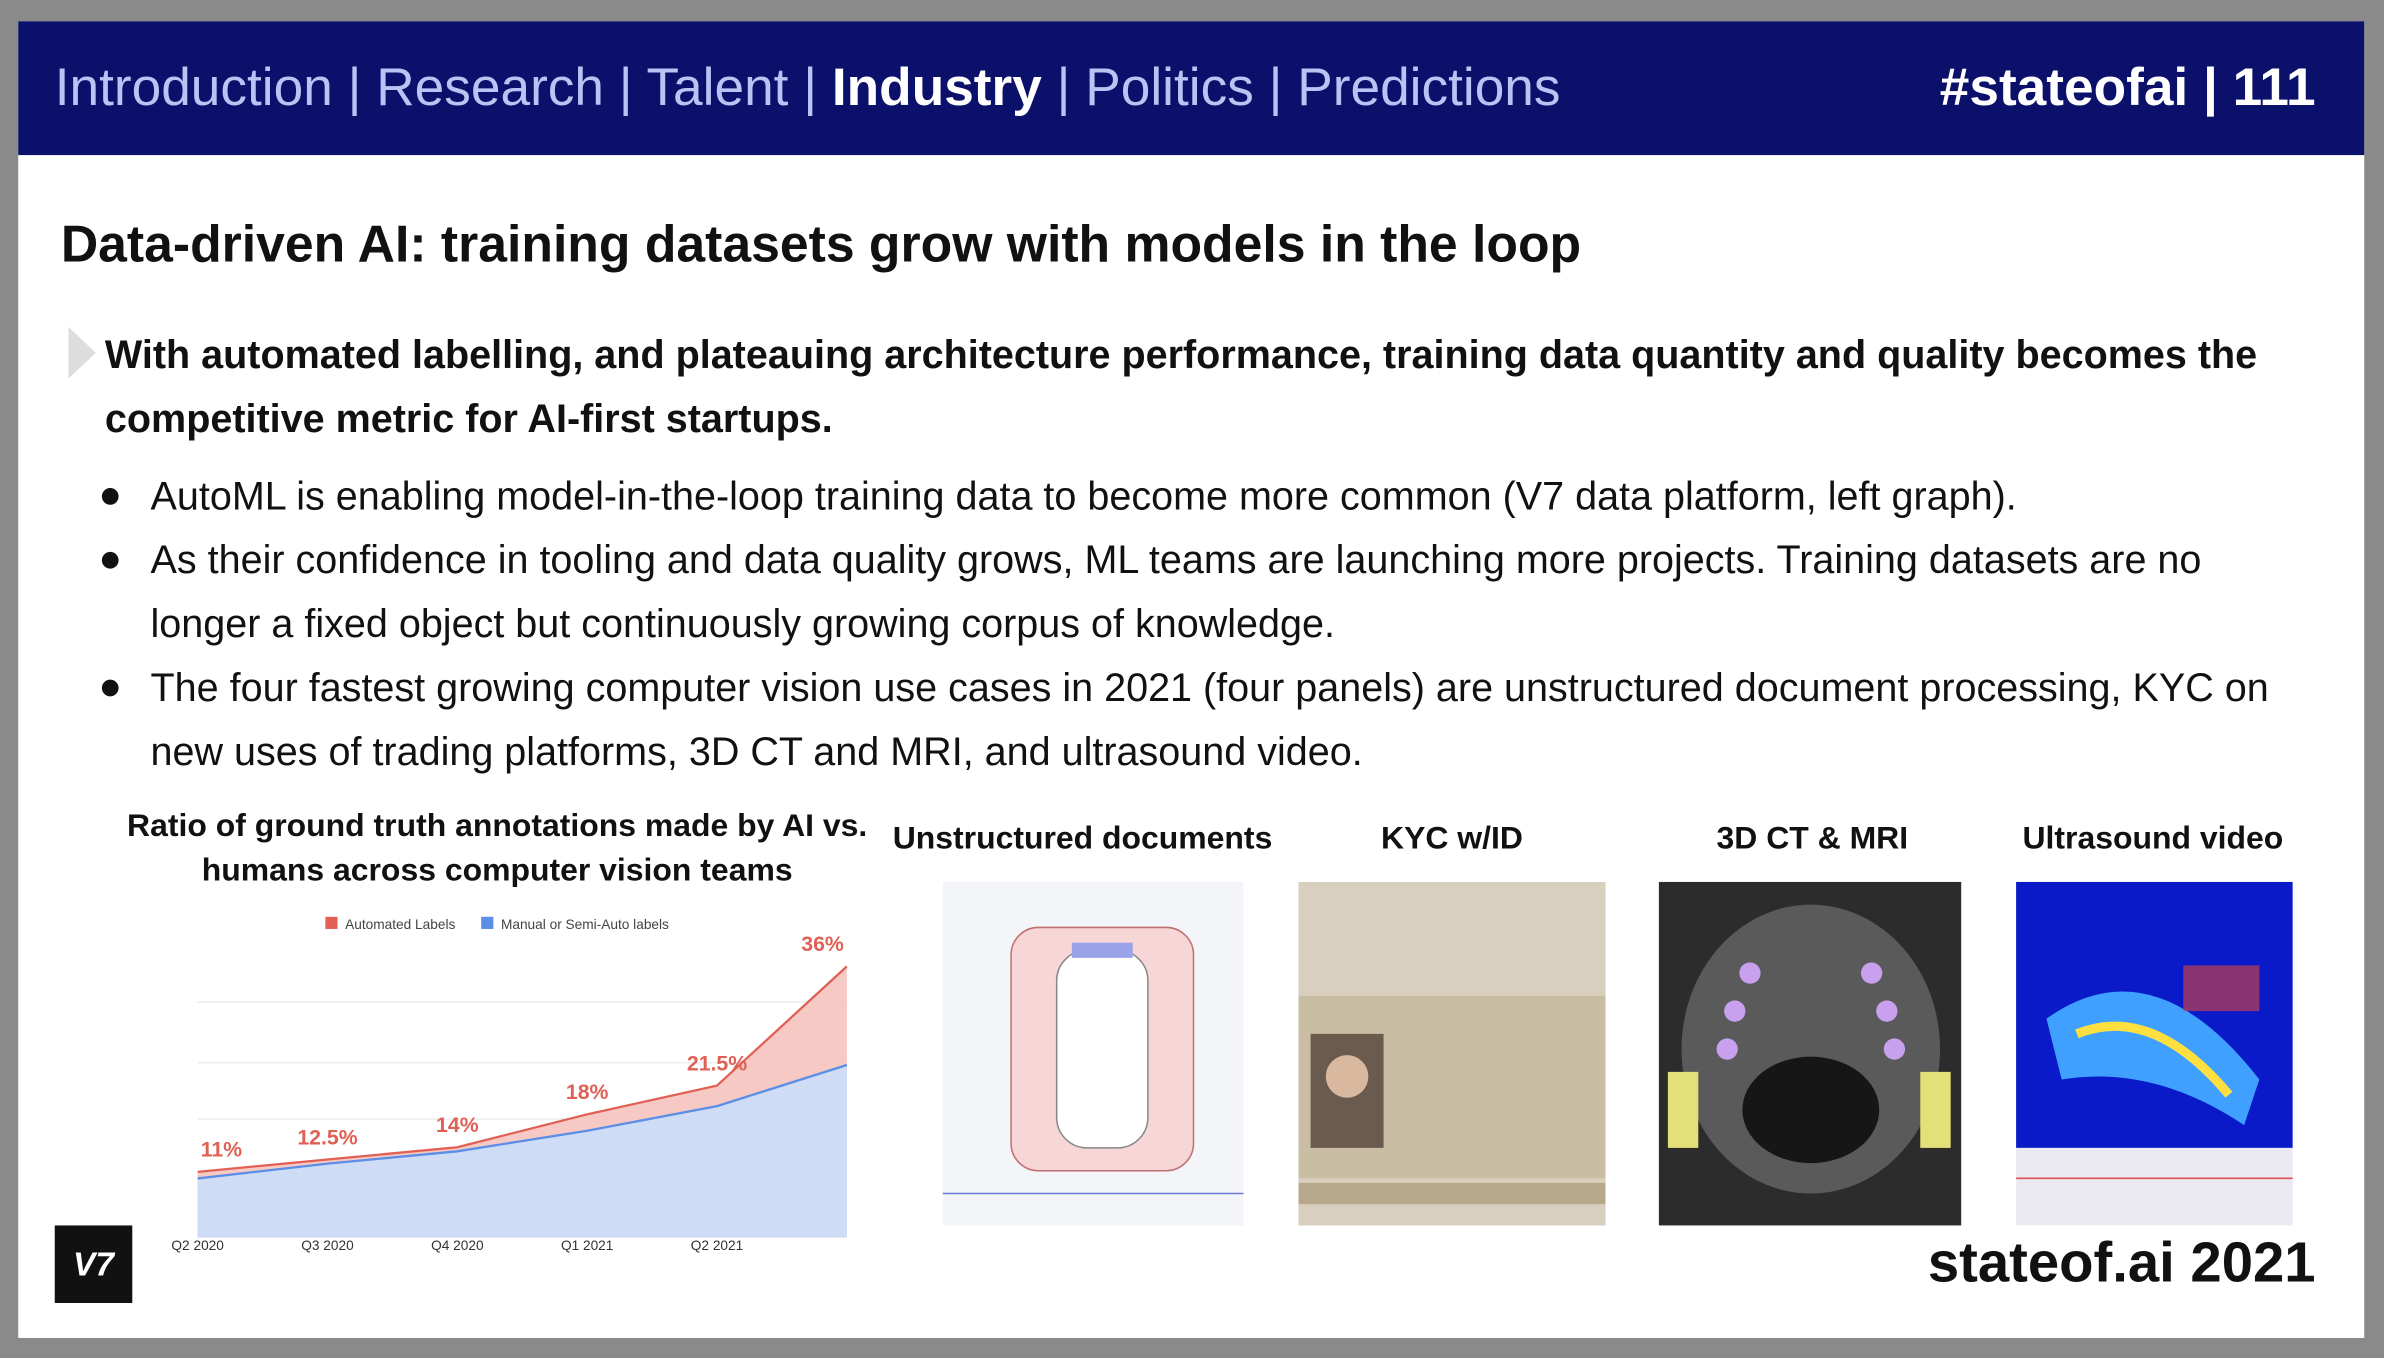 The width and height of the screenshot is (2384, 1358). What do you see at coordinates (490, 87) in the screenshot?
I see `nav-item: Research` at bounding box center [490, 87].